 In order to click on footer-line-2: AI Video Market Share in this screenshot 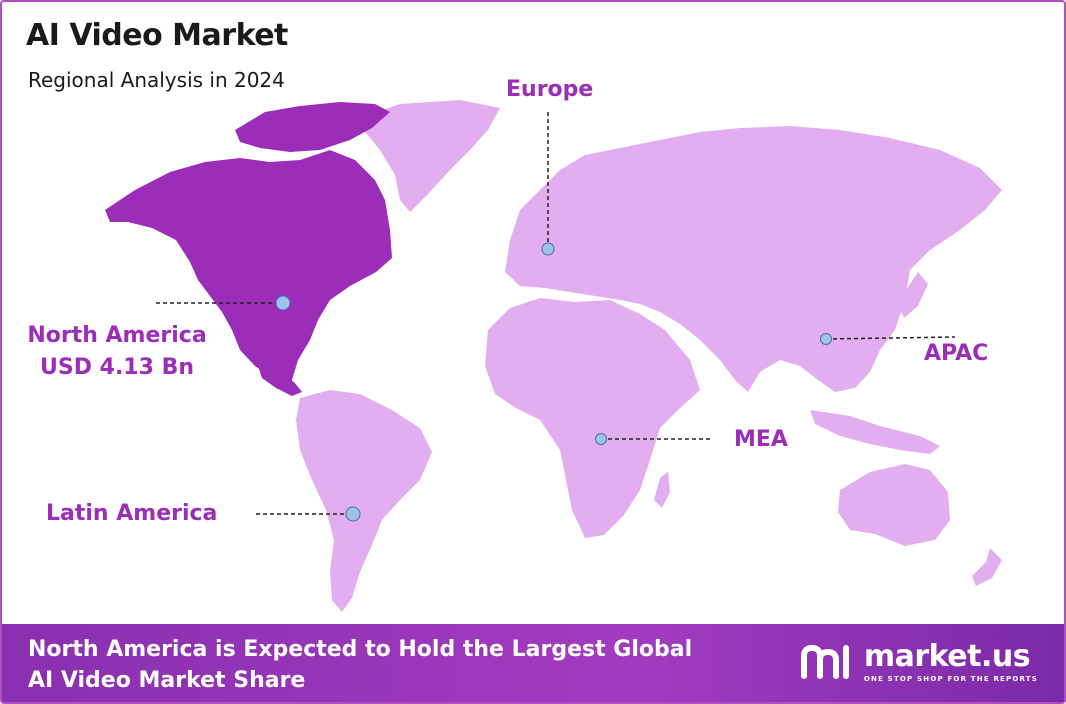, I will do `click(167, 680)`.